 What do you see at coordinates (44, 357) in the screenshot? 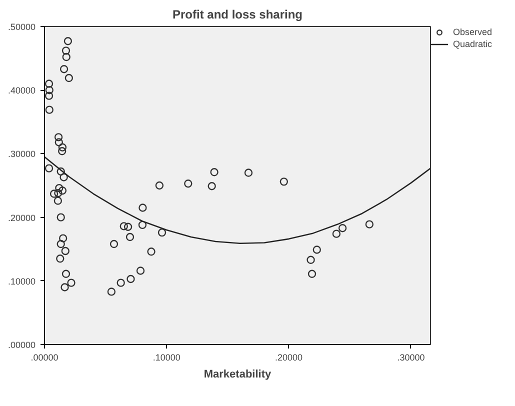
I see `x-tick-label: .00000` at bounding box center [44, 357].